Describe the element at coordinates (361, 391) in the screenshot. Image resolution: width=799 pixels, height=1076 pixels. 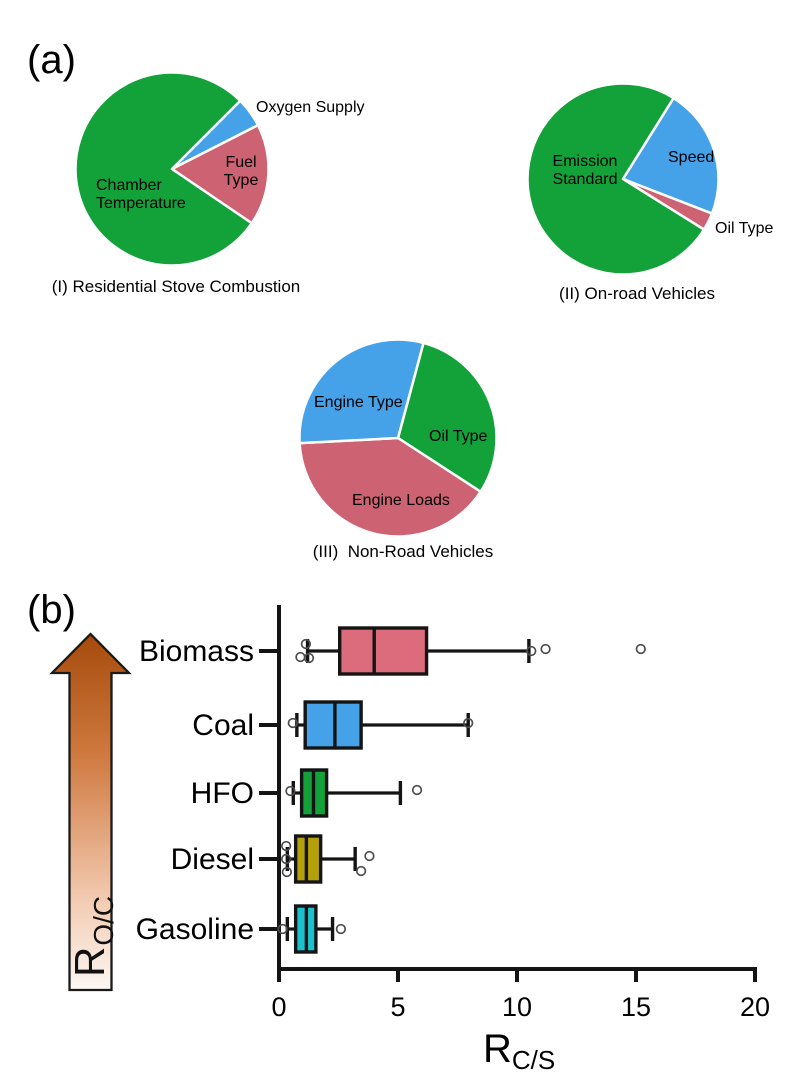
I see `pie-slice-engine-type` at that location.